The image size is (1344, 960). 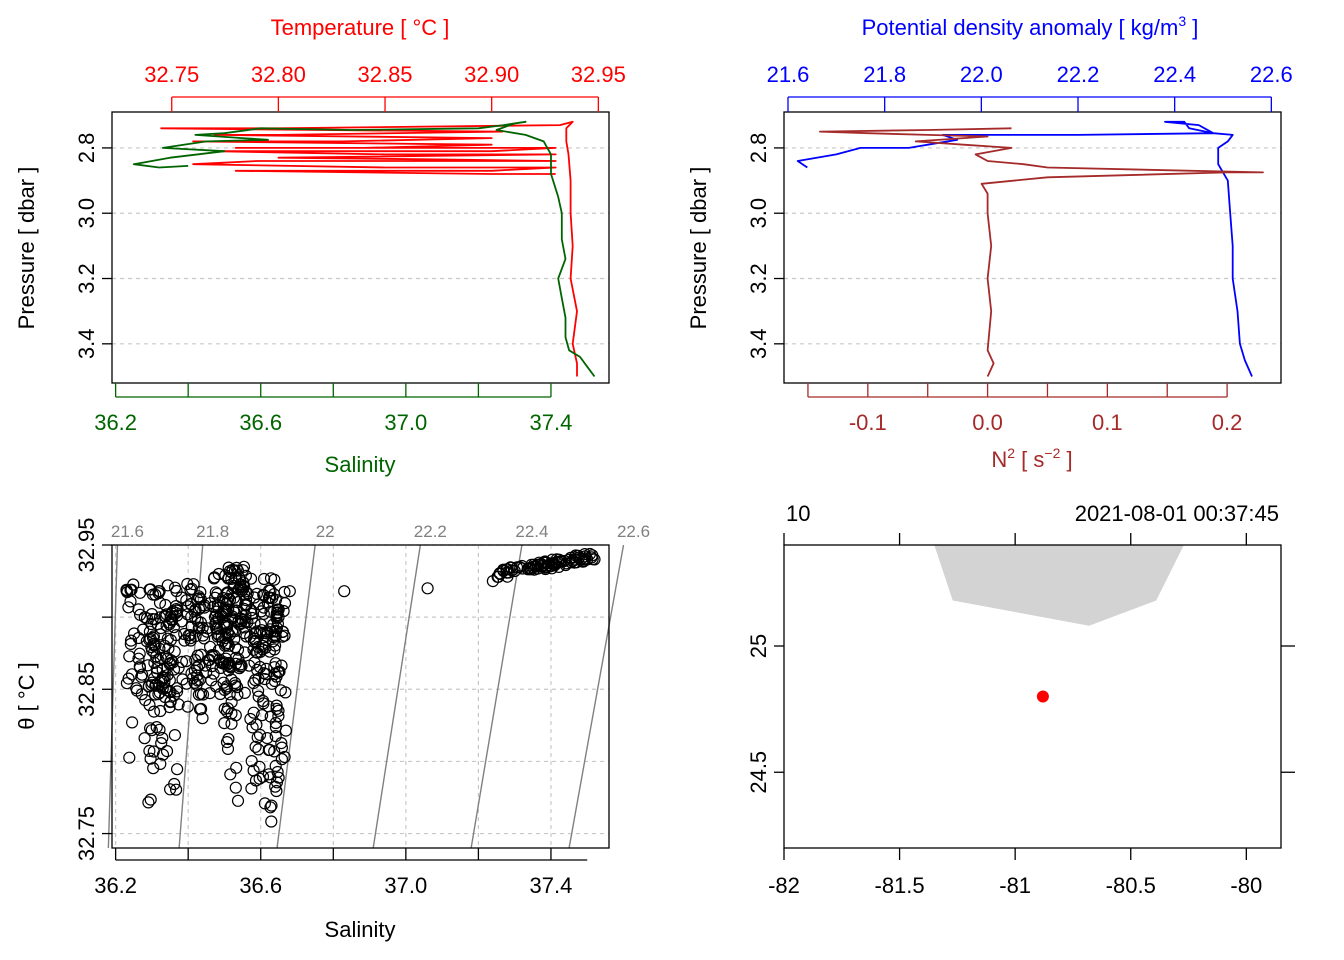 I want to click on p3-isopycnal-label: 22, so click(x=325, y=531).